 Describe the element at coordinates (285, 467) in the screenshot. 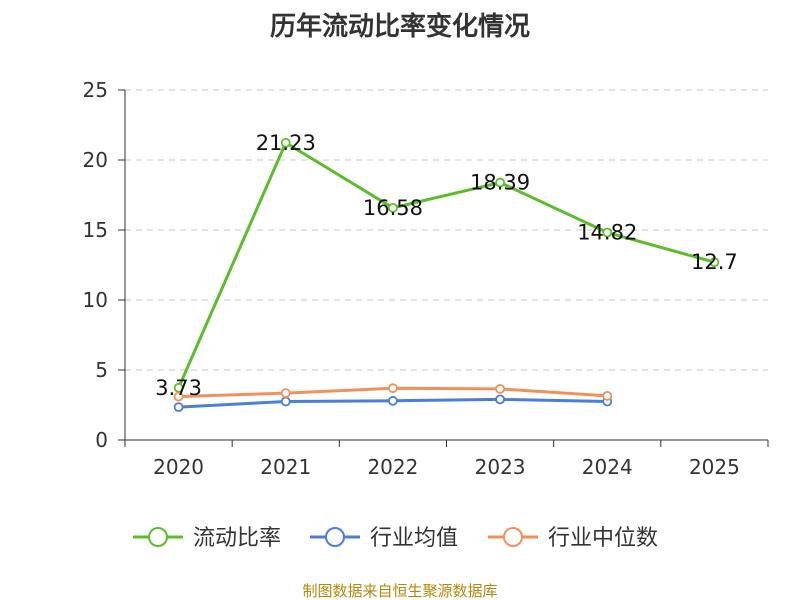

I see `x-tick-label: 2021` at that location.